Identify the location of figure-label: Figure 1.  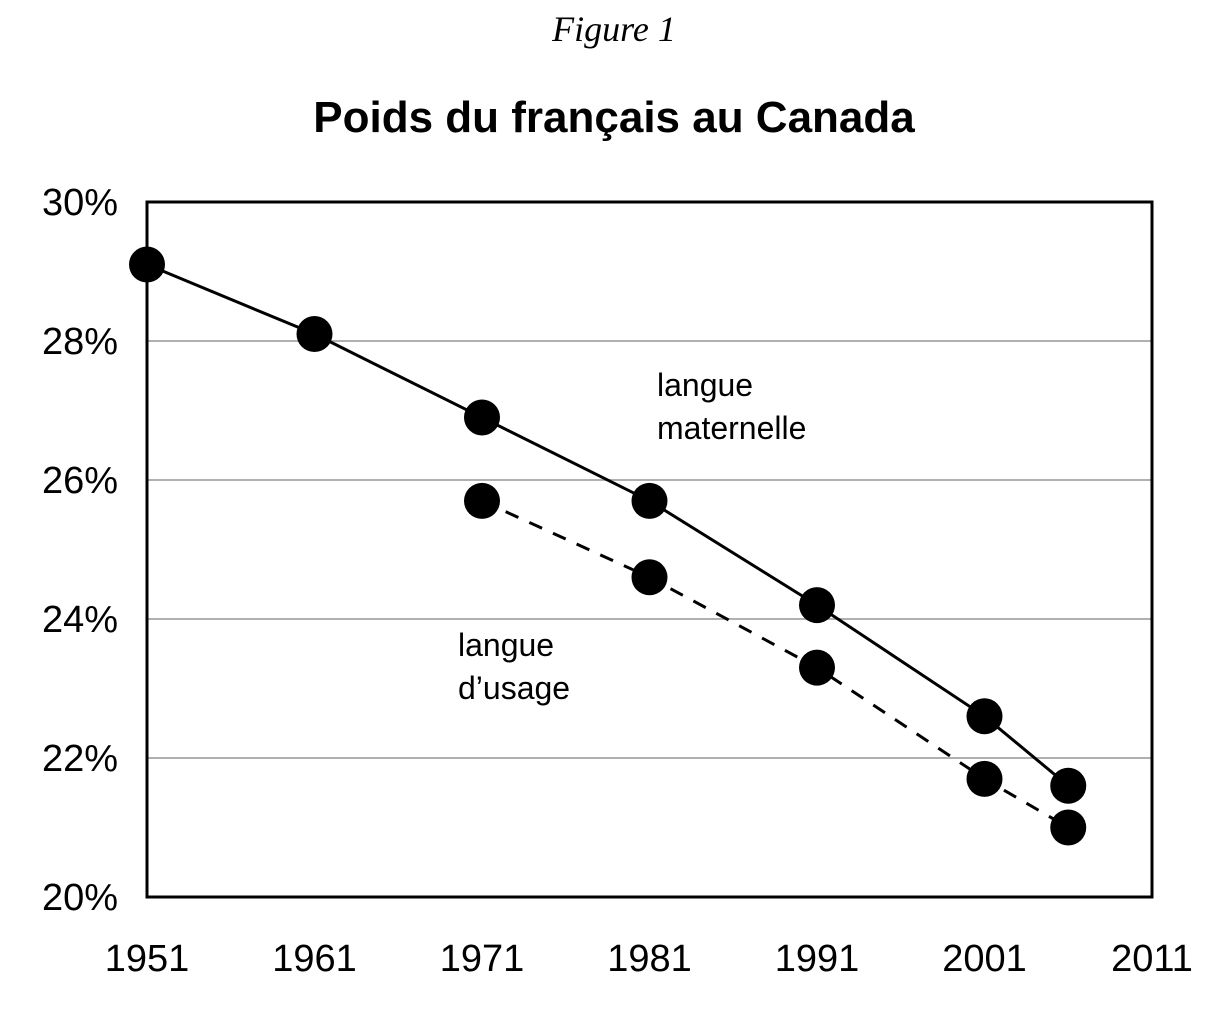
(613, 29).